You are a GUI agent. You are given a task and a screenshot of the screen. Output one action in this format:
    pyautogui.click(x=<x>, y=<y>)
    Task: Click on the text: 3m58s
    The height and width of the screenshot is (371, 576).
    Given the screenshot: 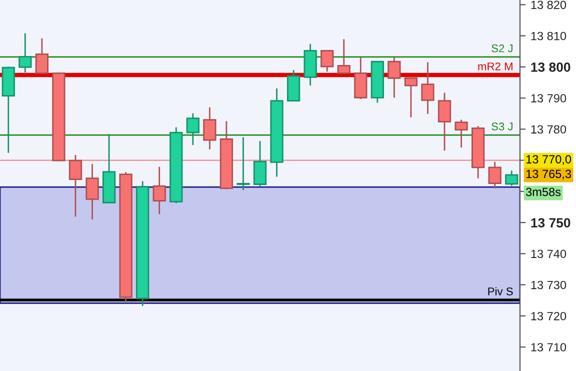 What is the action you would take?
    pyautogui.click(x=543, y=192)
    